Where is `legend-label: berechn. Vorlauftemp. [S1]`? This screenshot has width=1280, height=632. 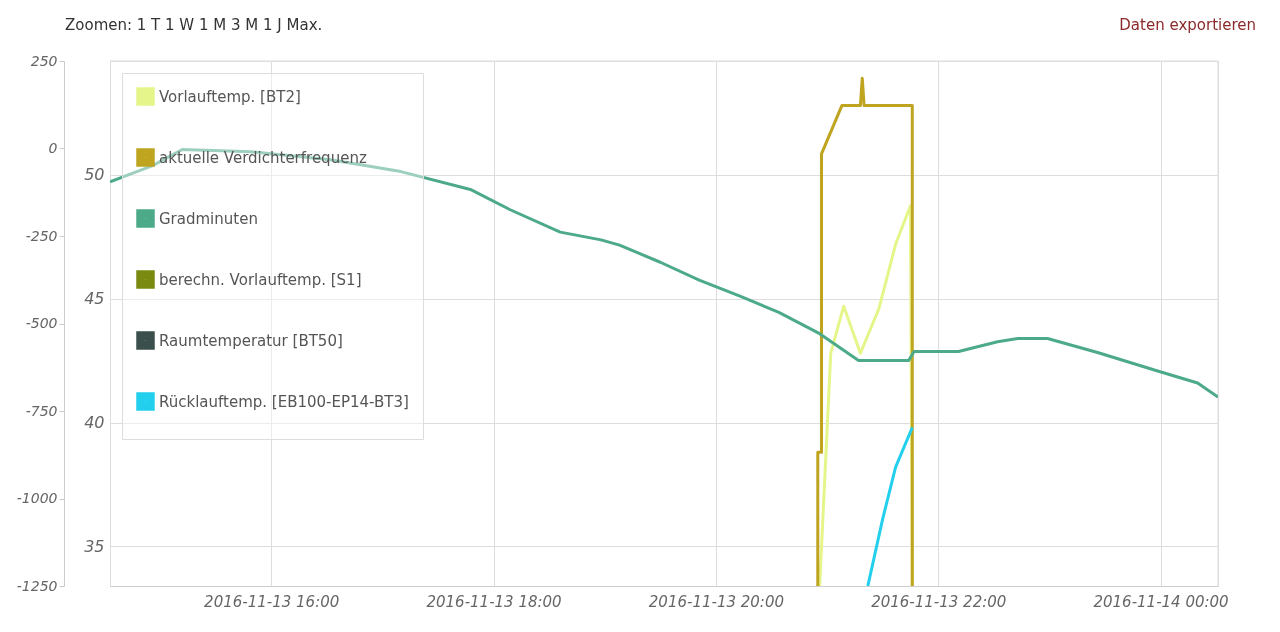
legend-label: berechn. Vorlauftemp. [S1] is located at coordinates (260, 279).